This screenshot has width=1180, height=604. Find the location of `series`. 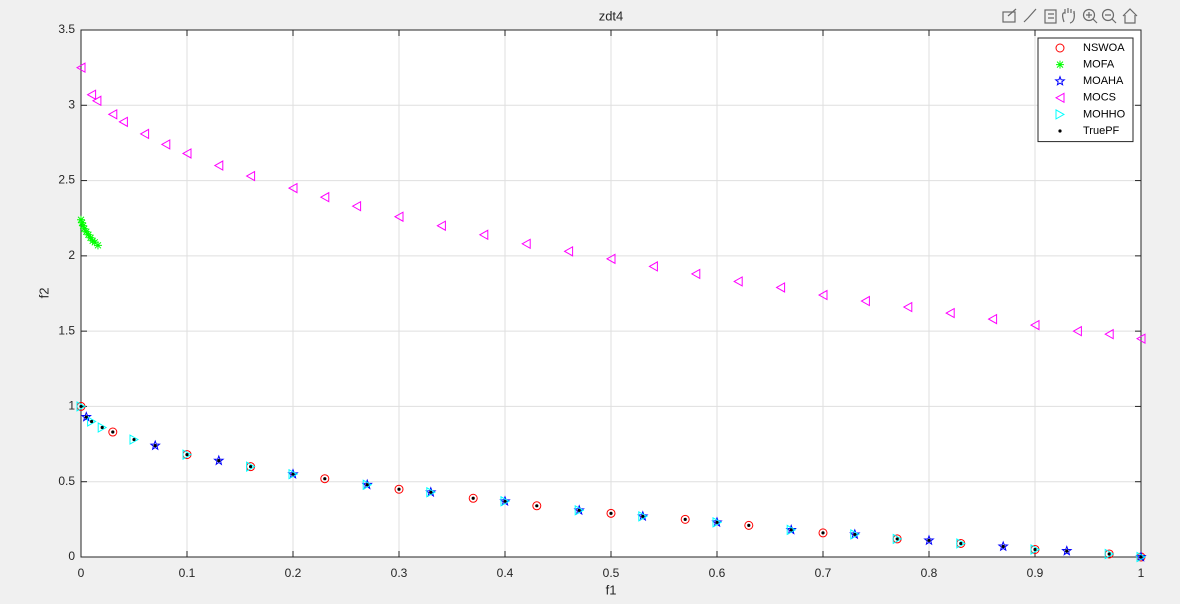

series is located at coordinates (89, 232).